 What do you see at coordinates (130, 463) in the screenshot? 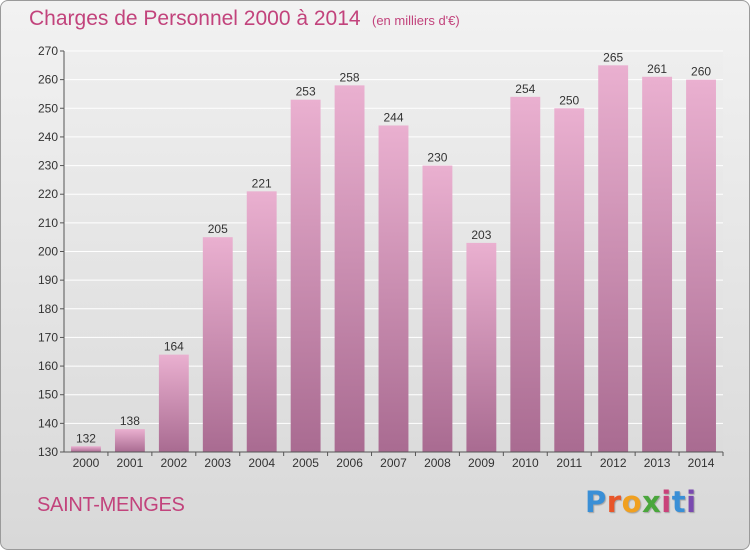
I see `x-tick-label-2001: 2001` at bounding box center [130, 463].